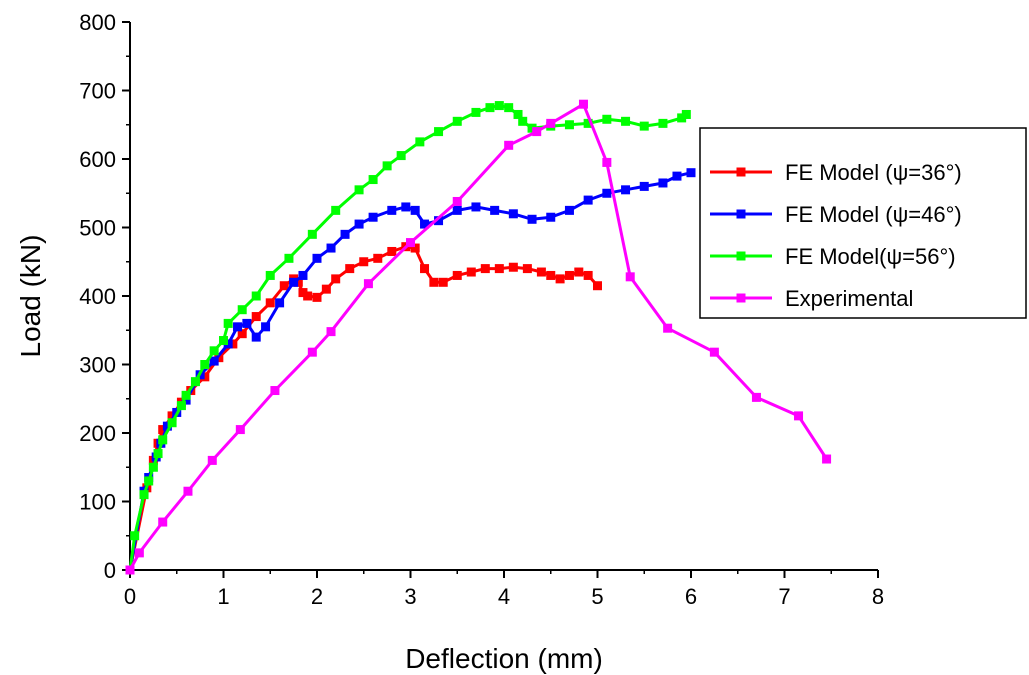  I want to click on y-tick-label: 0, so click(110, 570).